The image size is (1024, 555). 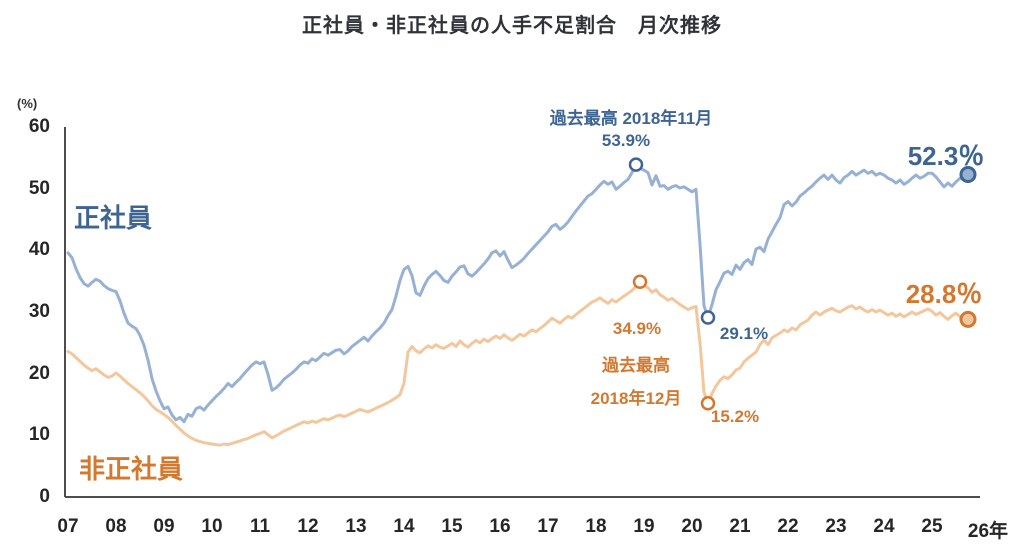 I want to click on x-tick-label: 08, so click(x=116, y=526).